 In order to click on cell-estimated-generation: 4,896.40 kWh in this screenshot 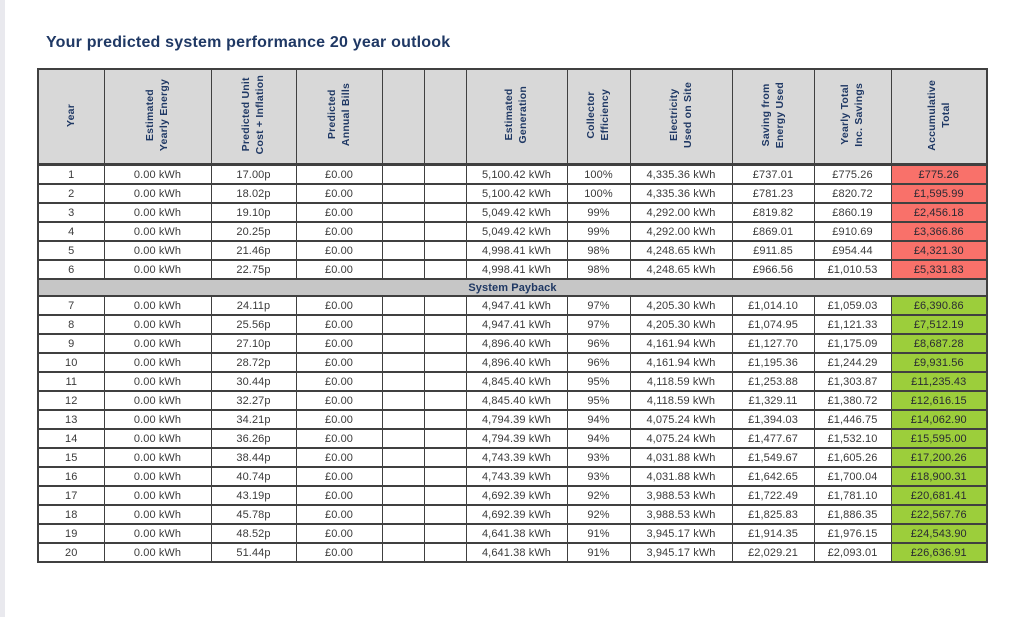, I will do `click(516, 343)`.